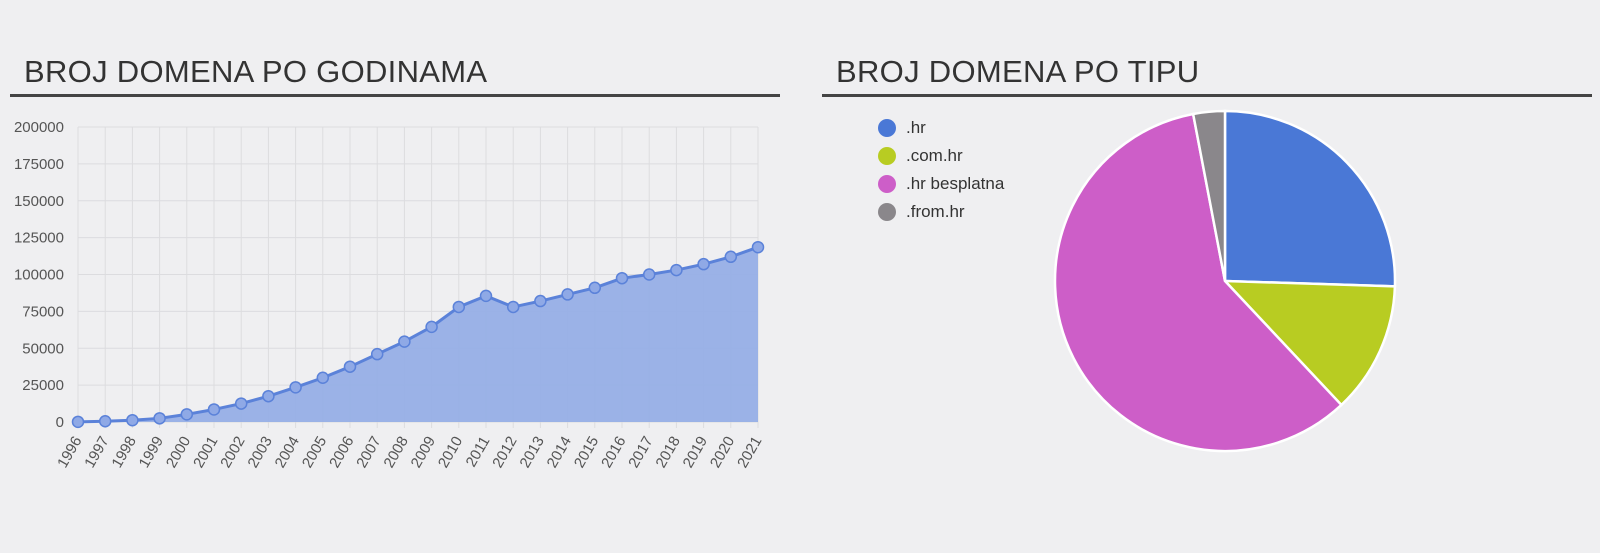 The height and width of the screenshot is (553, 1600). I want to click on x-tick-label: 1996, so click(69, 452).